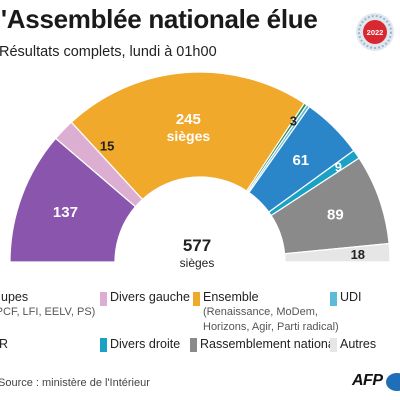 This screenshot has width=400, height=400. Describe the element at coordinates (335, 214) in the screenshot. I see `segment-label-rassemblement-national: 89` at that location.